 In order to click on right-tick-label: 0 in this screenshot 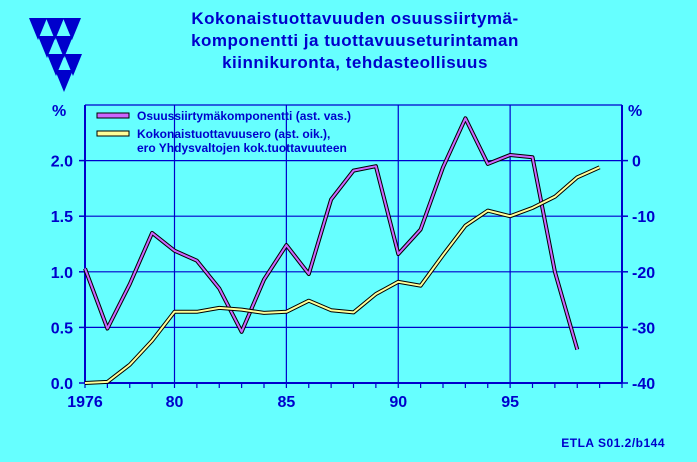, I will do `click(636, 162)`.